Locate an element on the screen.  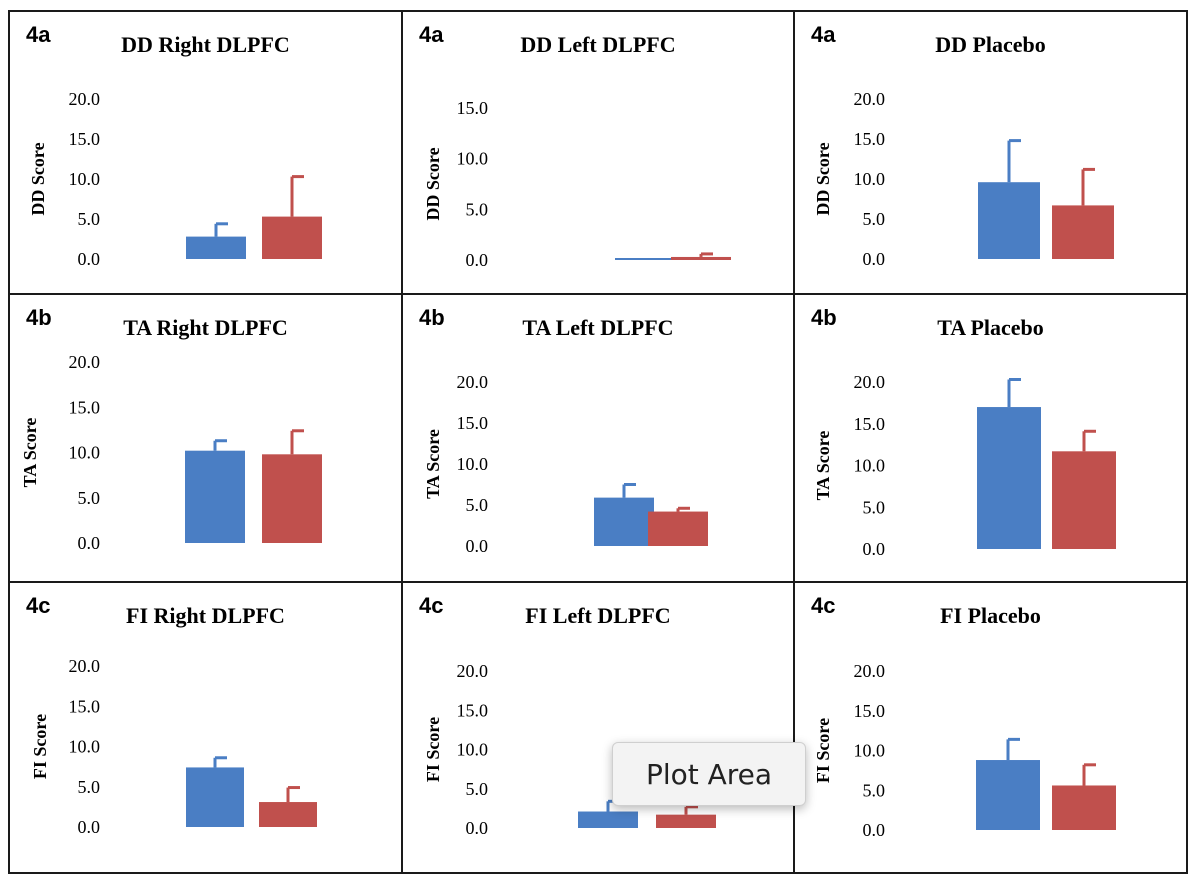
chart-title: TA Placebo is located at coordinates (990, 327).